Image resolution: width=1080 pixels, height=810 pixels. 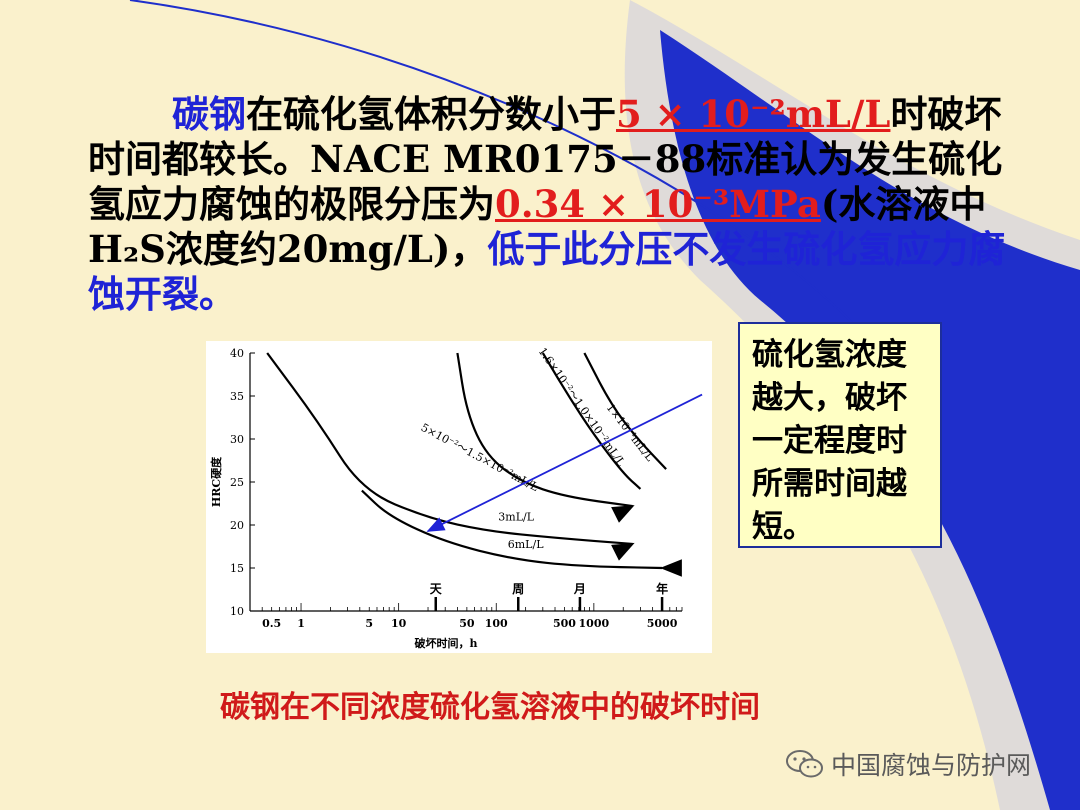 I want to click on paragraph-text-1: 在硫化氢体积分数小于, so click(x=431, y=114).